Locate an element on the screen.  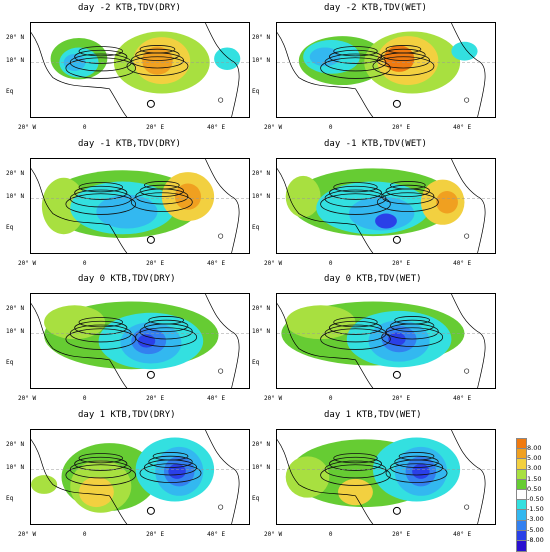
legend-label: -5.00 is located at coordinates (535, 529).